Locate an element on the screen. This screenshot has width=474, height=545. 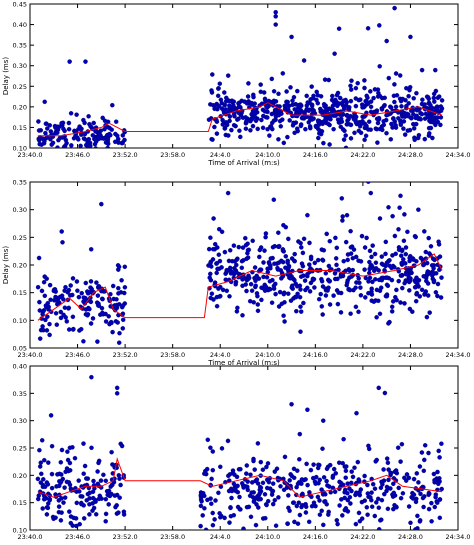
x-tick-label: 23:58.0 is located at coordinates (172, 155).